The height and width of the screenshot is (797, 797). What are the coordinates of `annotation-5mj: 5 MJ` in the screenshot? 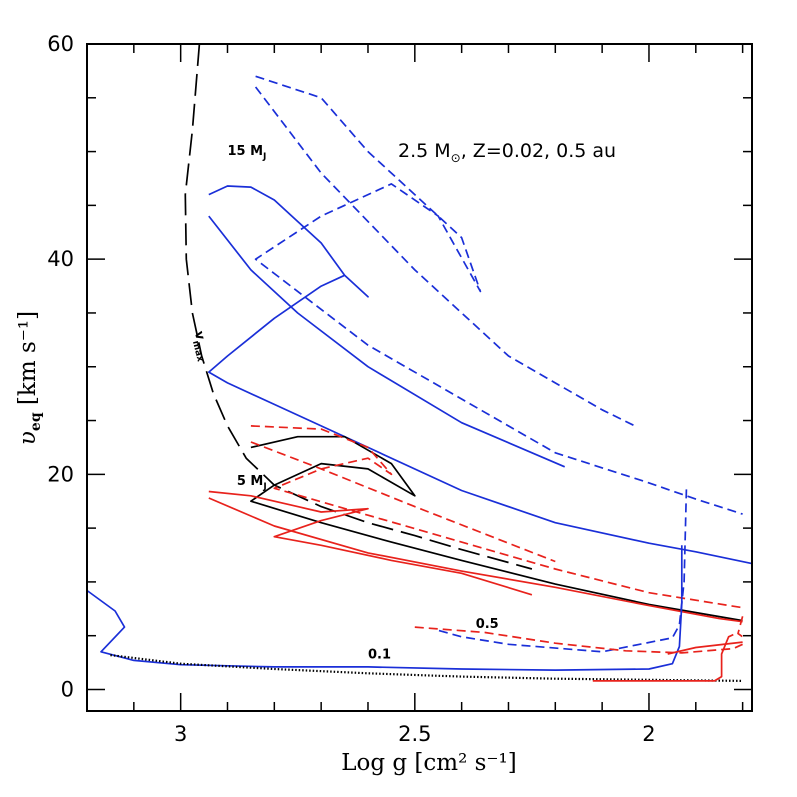 It's located at (252, 483).